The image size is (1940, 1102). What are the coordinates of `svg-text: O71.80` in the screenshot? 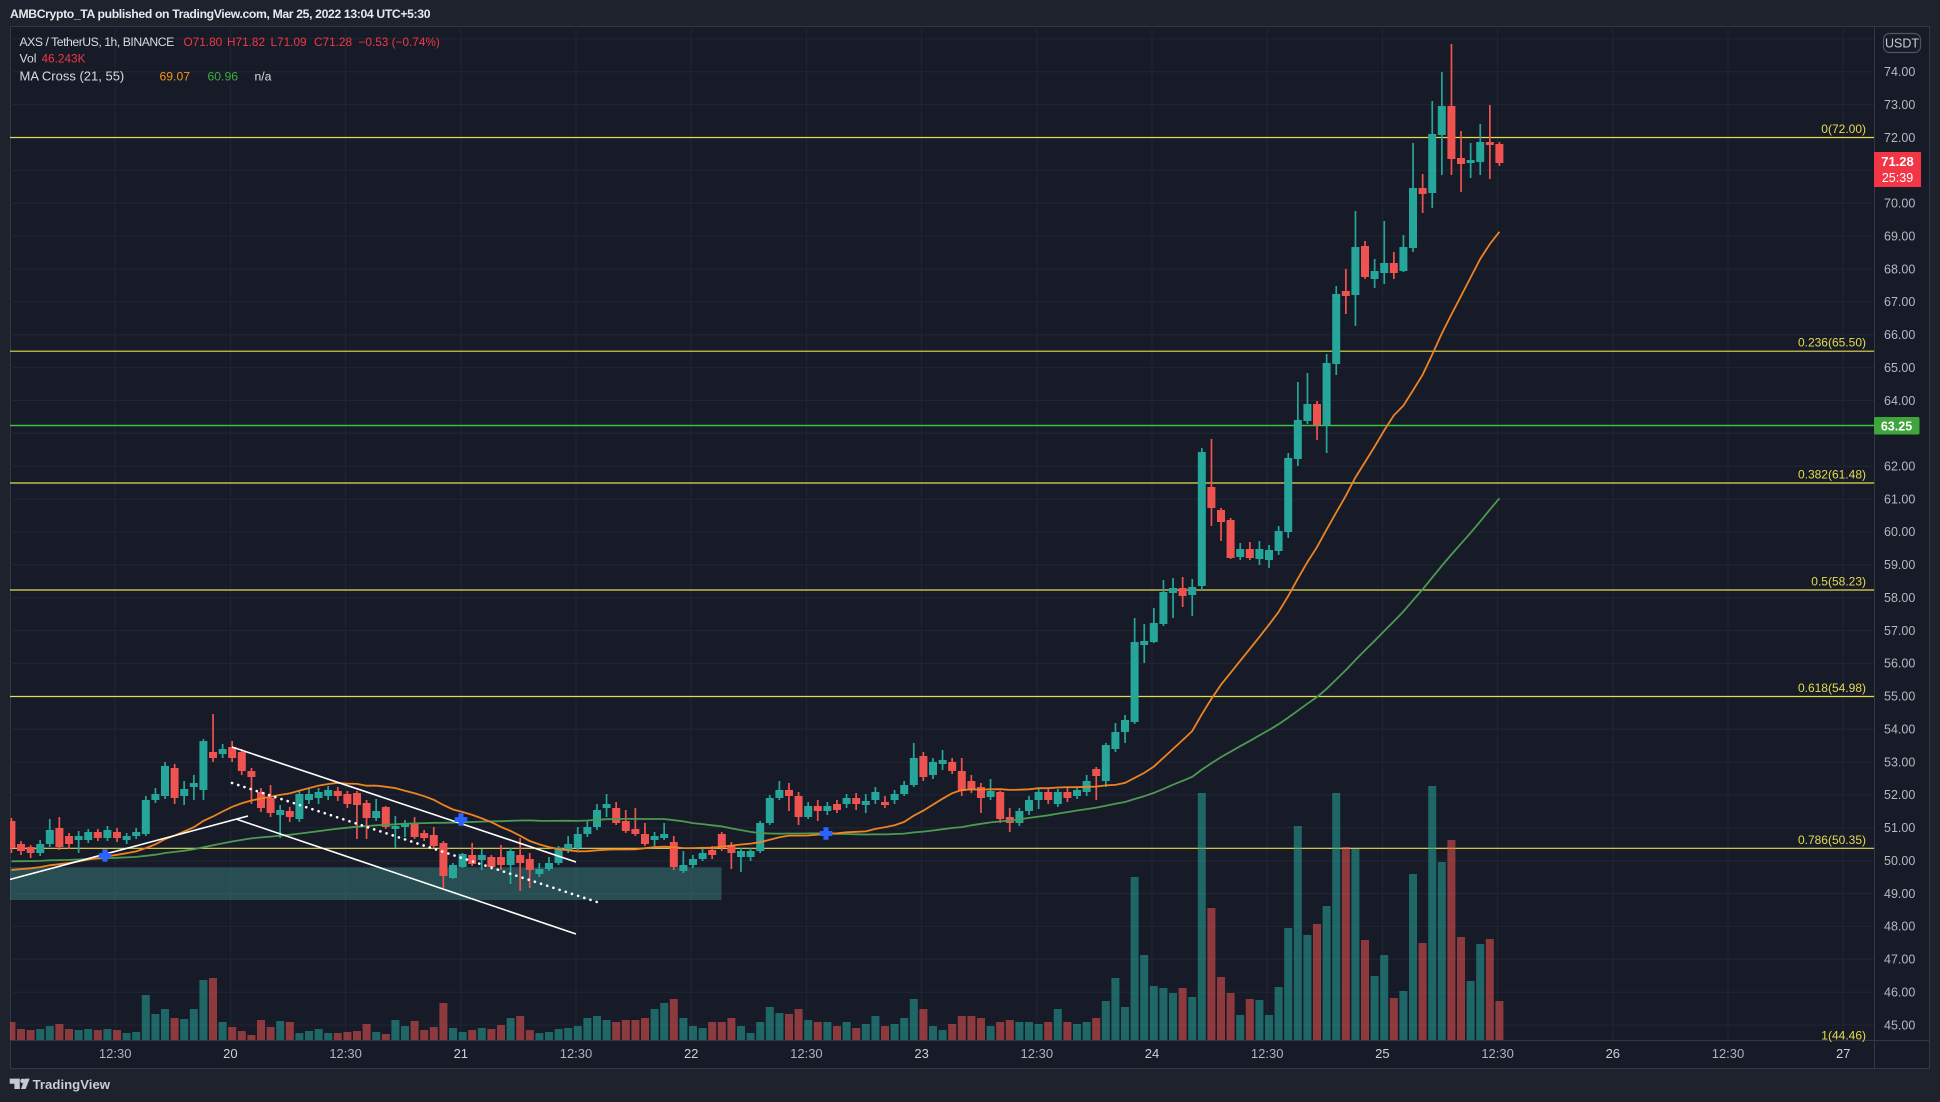 It's located at (203, 42).